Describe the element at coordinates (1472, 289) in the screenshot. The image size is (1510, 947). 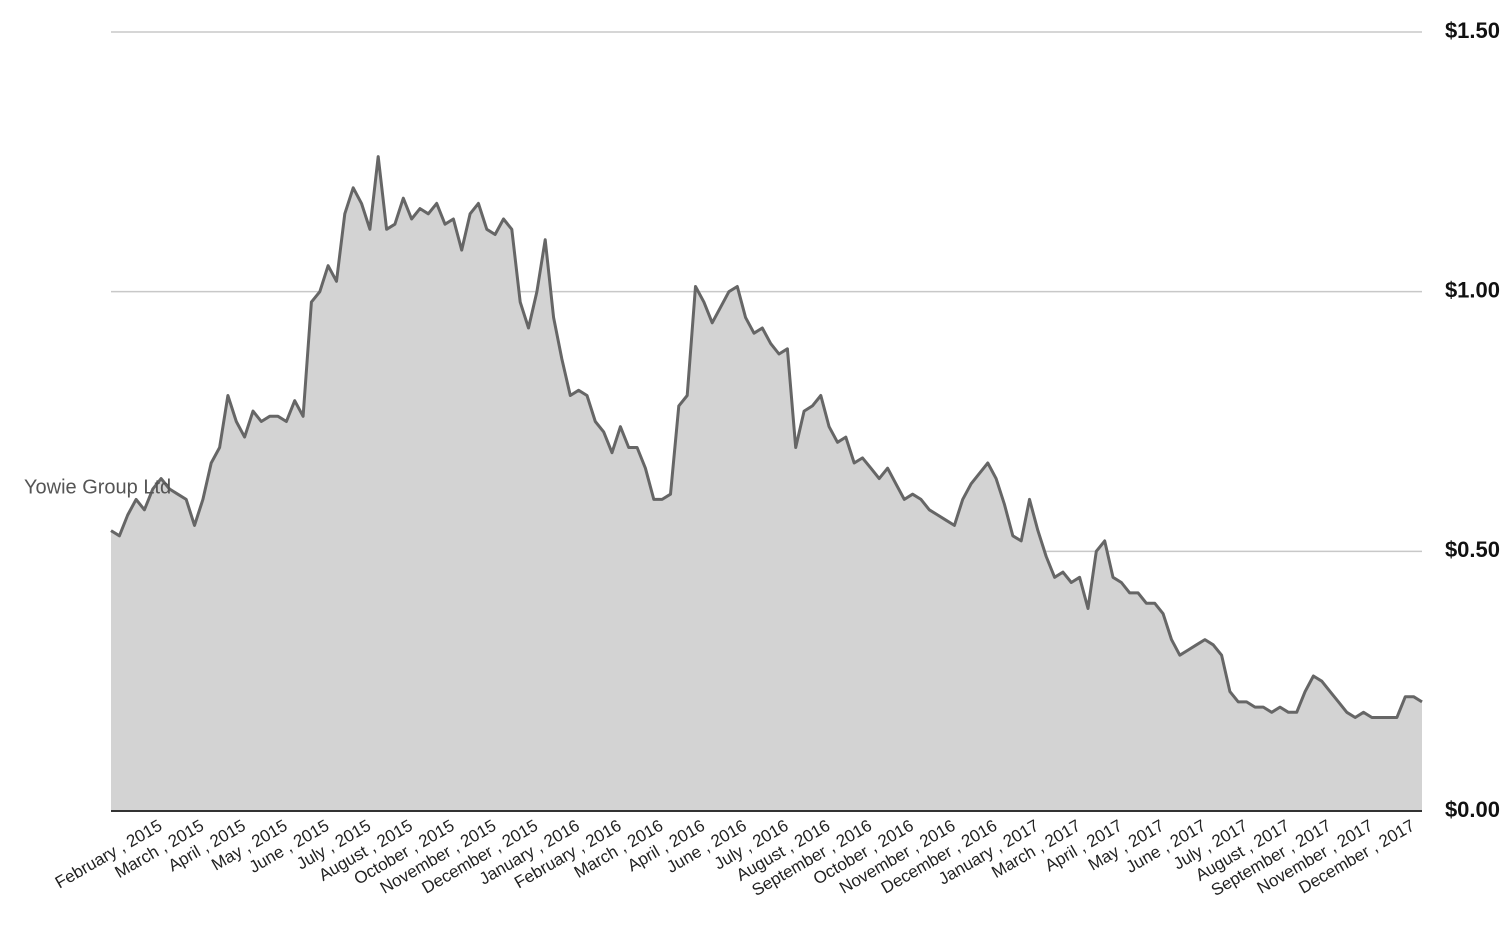
I see `y-tick-label: $1.00` at that location.